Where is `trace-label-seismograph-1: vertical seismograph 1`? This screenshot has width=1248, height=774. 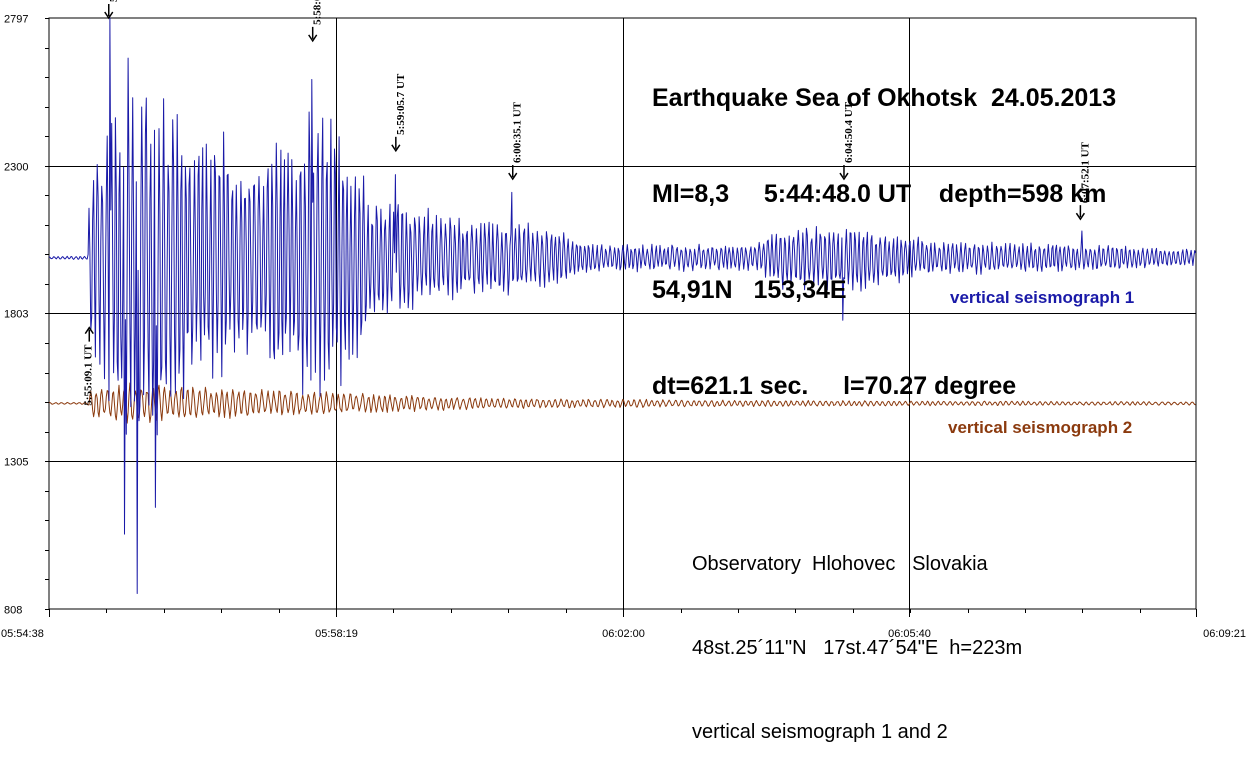
trace-label-seismograph-1: vertical seismograph 1 is located at coordinates (1042, 297).